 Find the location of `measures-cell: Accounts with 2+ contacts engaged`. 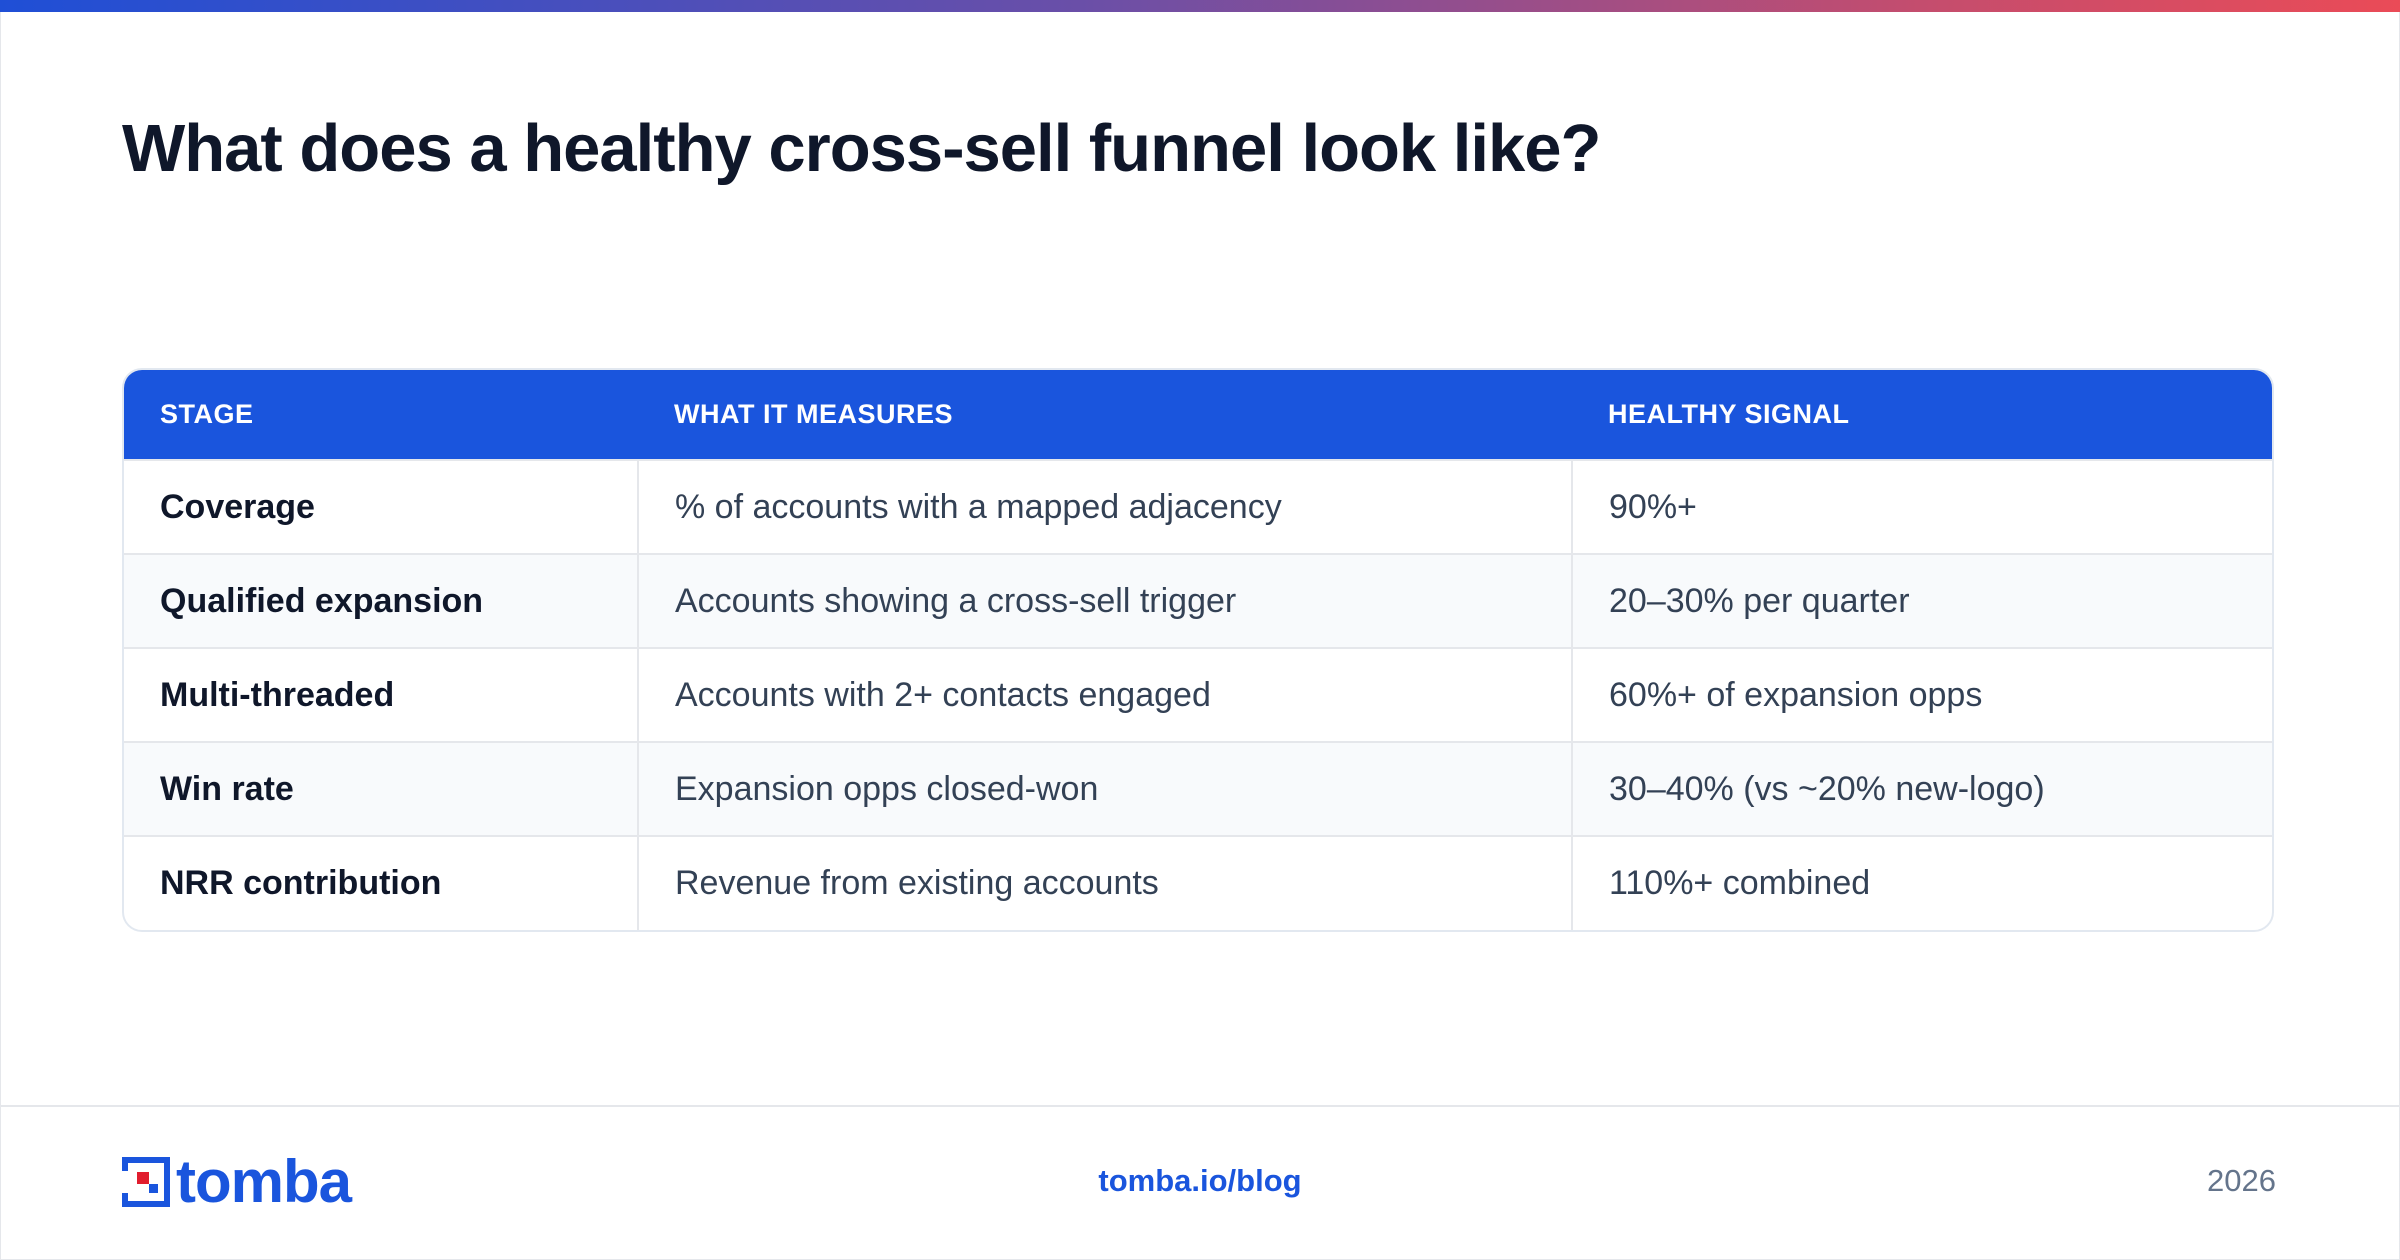

measures-cell: Accounts with 2+ contacts engaged is located at coordinates (1104, 694).